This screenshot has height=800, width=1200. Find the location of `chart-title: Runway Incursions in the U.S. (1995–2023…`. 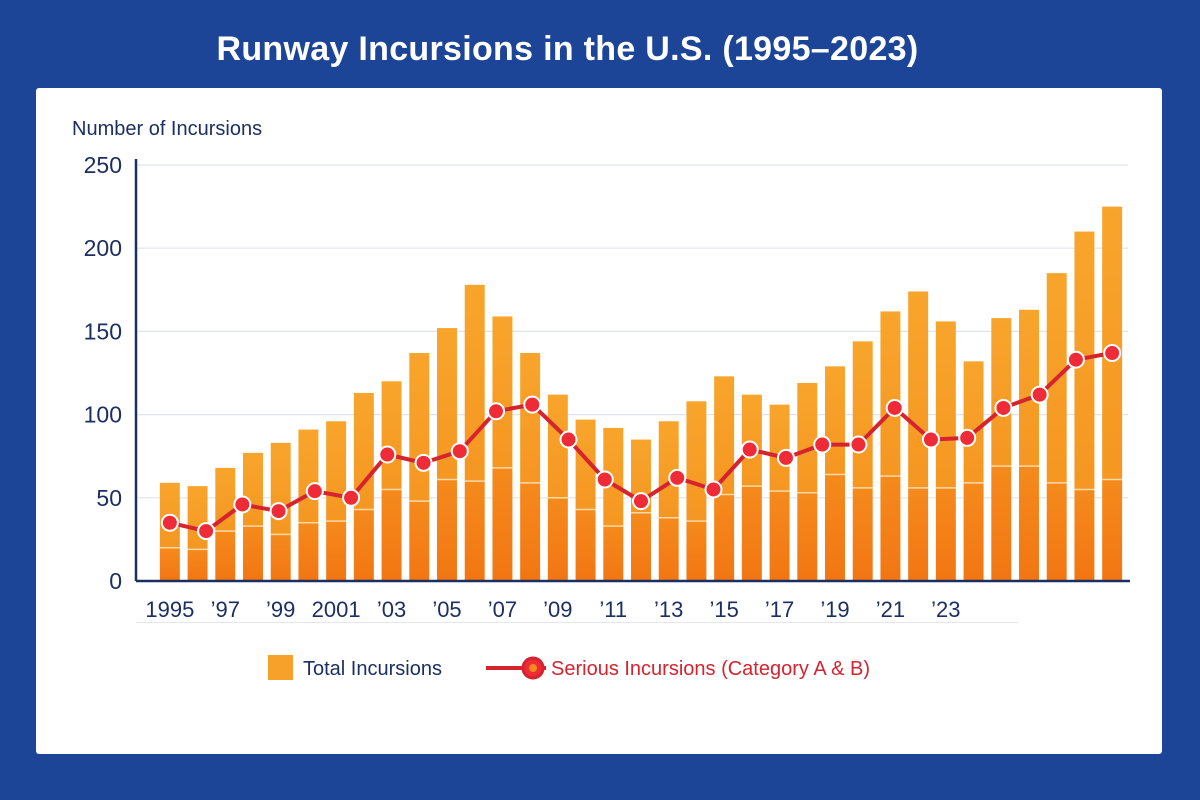

chart-title: Runway Incursions in the U.S. (1995–2023… is located at coordinates (567, 49).